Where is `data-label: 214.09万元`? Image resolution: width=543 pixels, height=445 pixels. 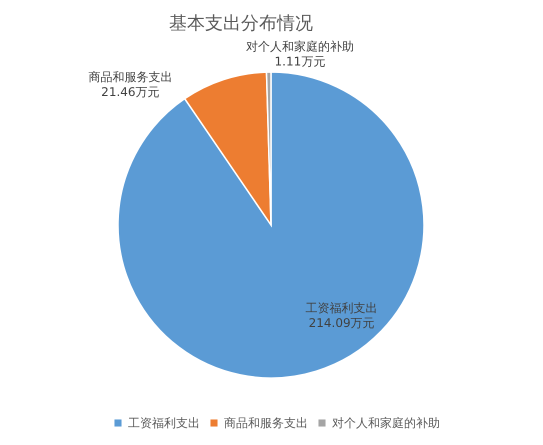
data-label: 214.09万元 is located at coordinates (341, 323).